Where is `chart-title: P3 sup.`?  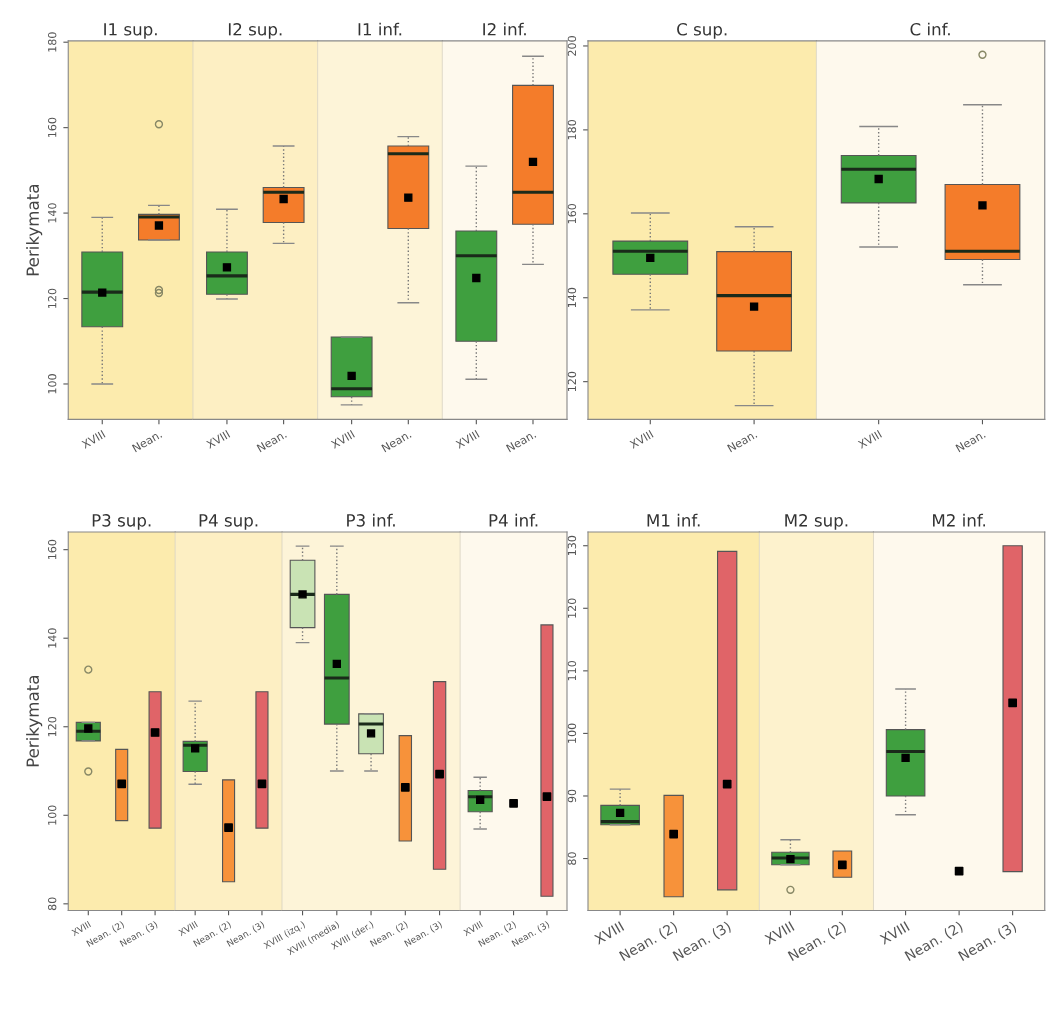
chart-title: P3 sup. is located at coordinates (121, 522).